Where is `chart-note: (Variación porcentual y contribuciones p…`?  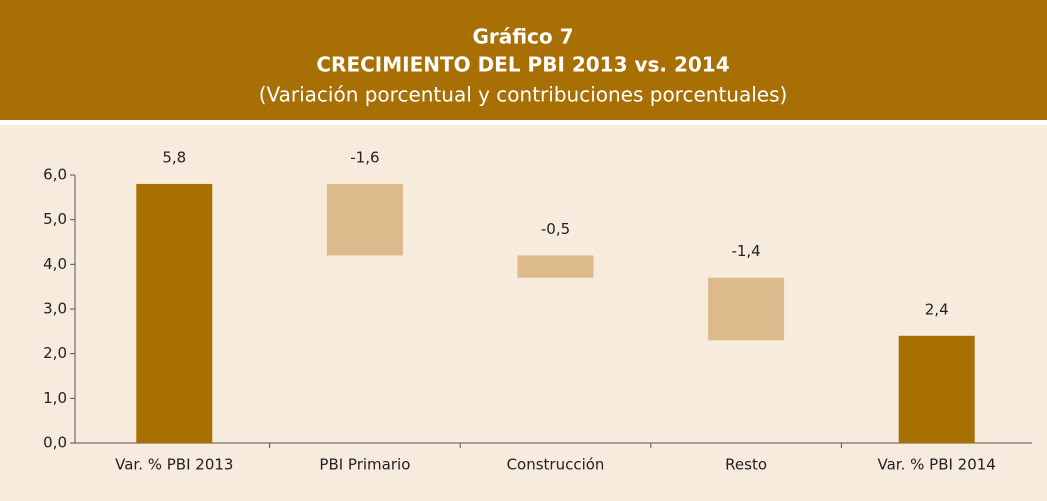 chart-note: (Variación porcentual y contribuciones p… is located at coordinates (523, 95).